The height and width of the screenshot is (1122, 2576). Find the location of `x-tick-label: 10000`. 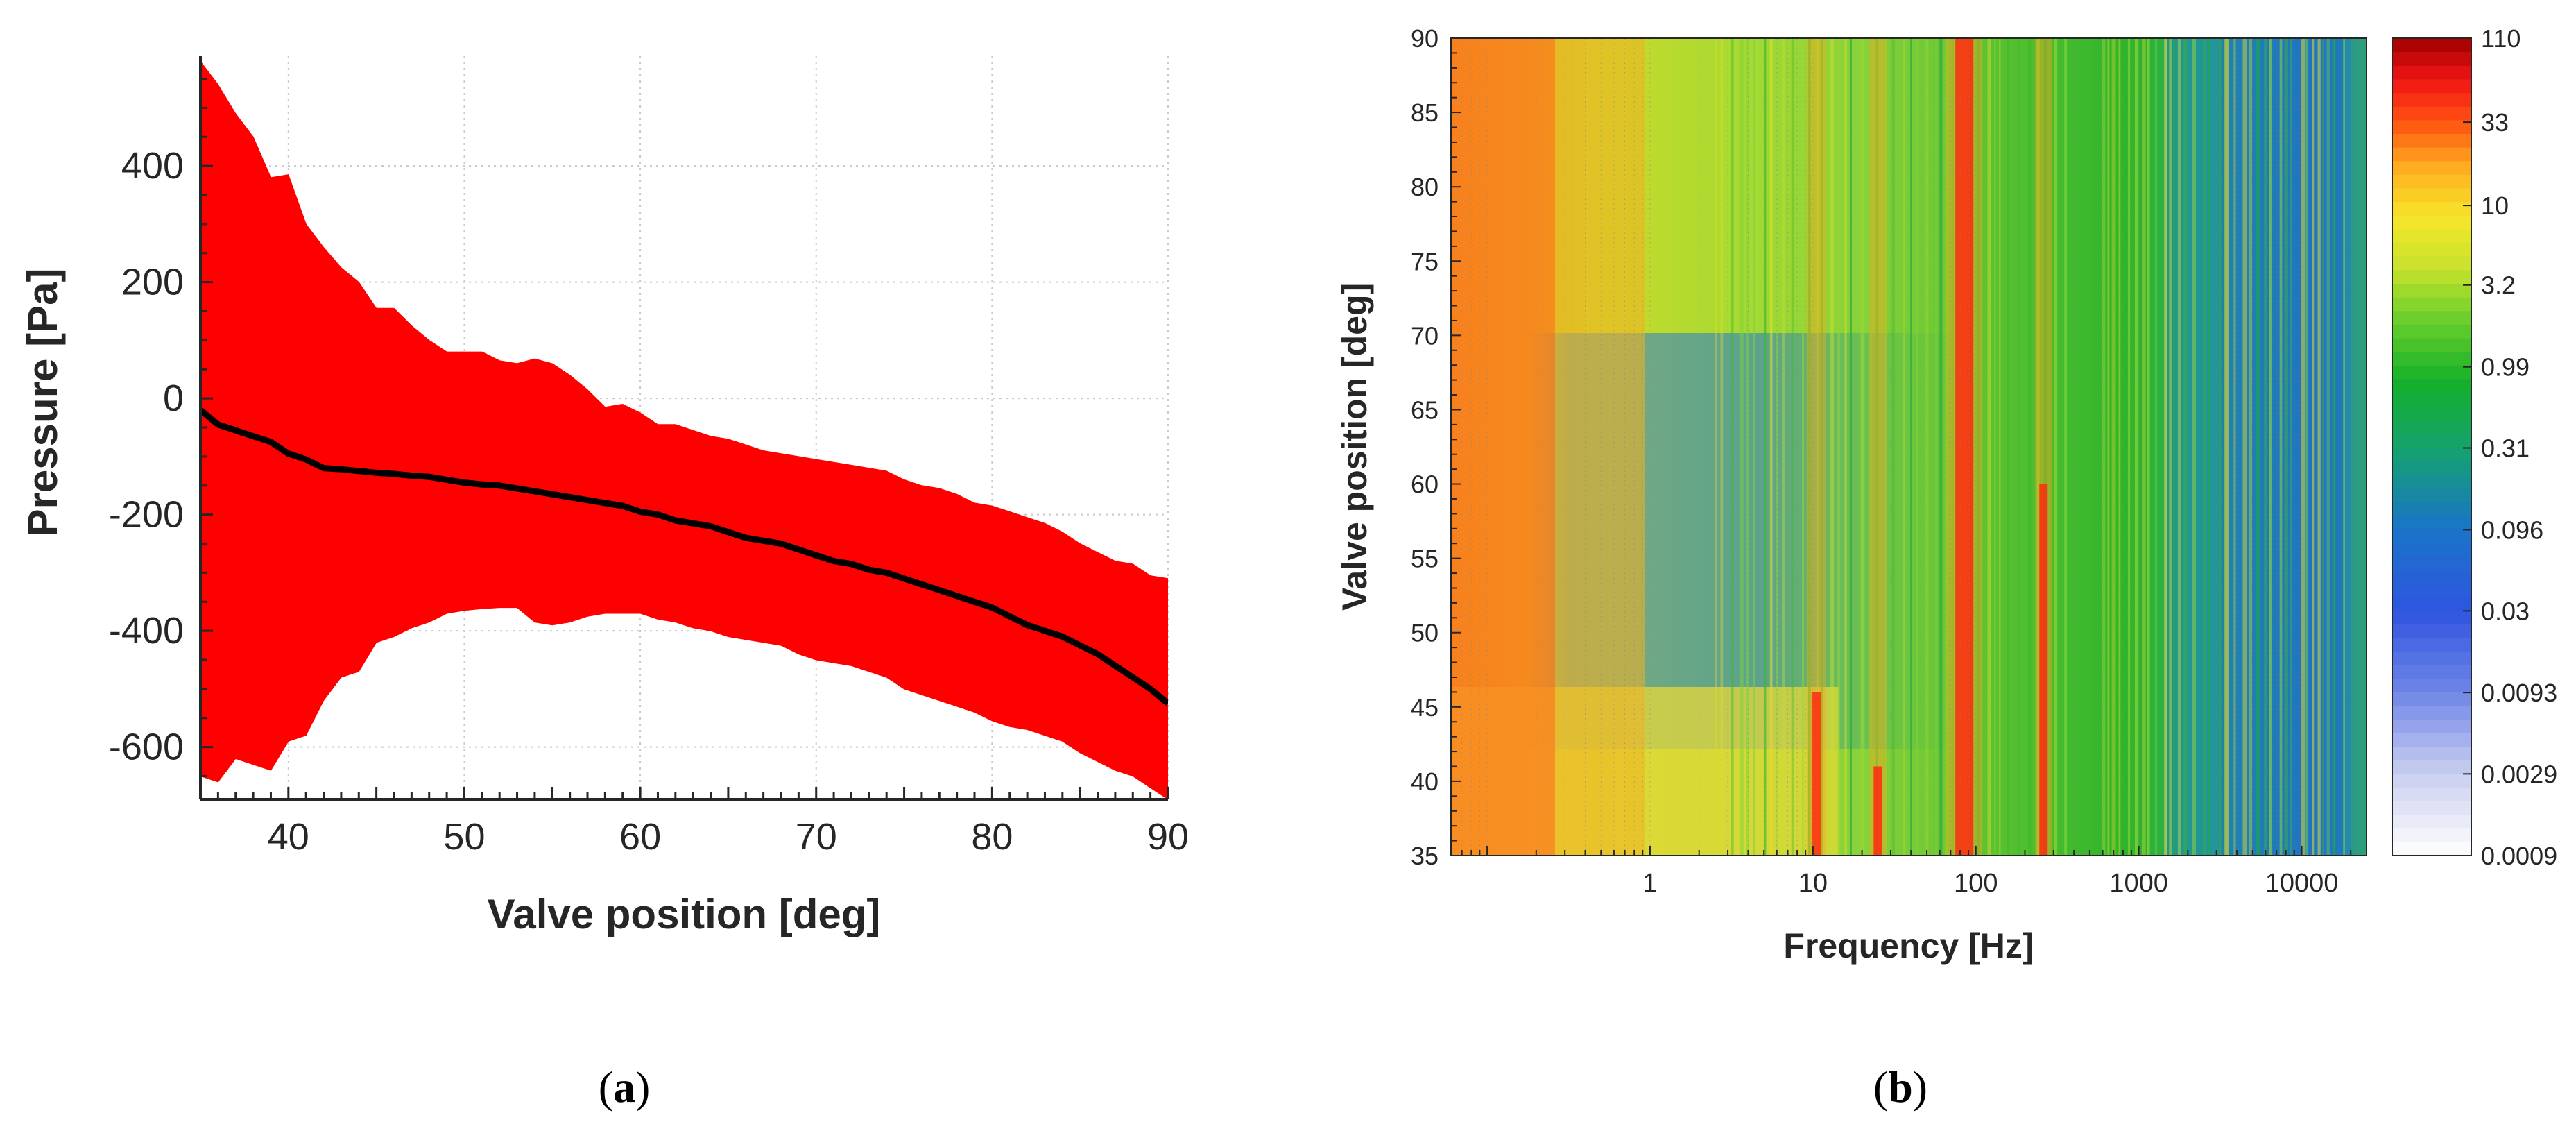

x-tick-label: 10000 is located at coordinates (2302, 883).